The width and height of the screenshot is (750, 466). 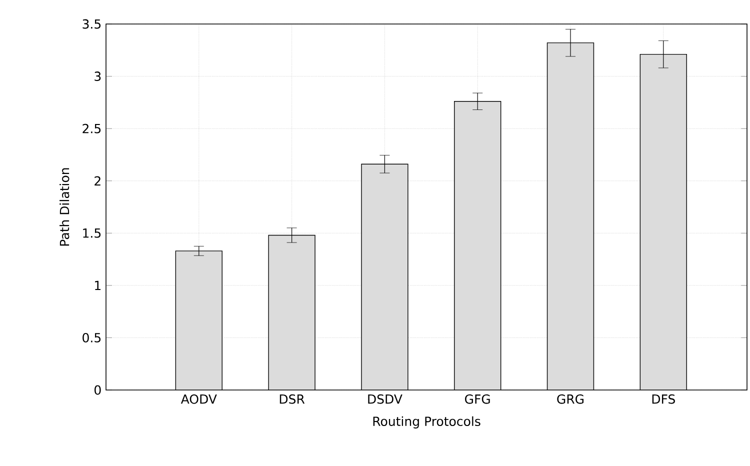 I want to click on y-tick-label: 1, so click(x=97, y=285).